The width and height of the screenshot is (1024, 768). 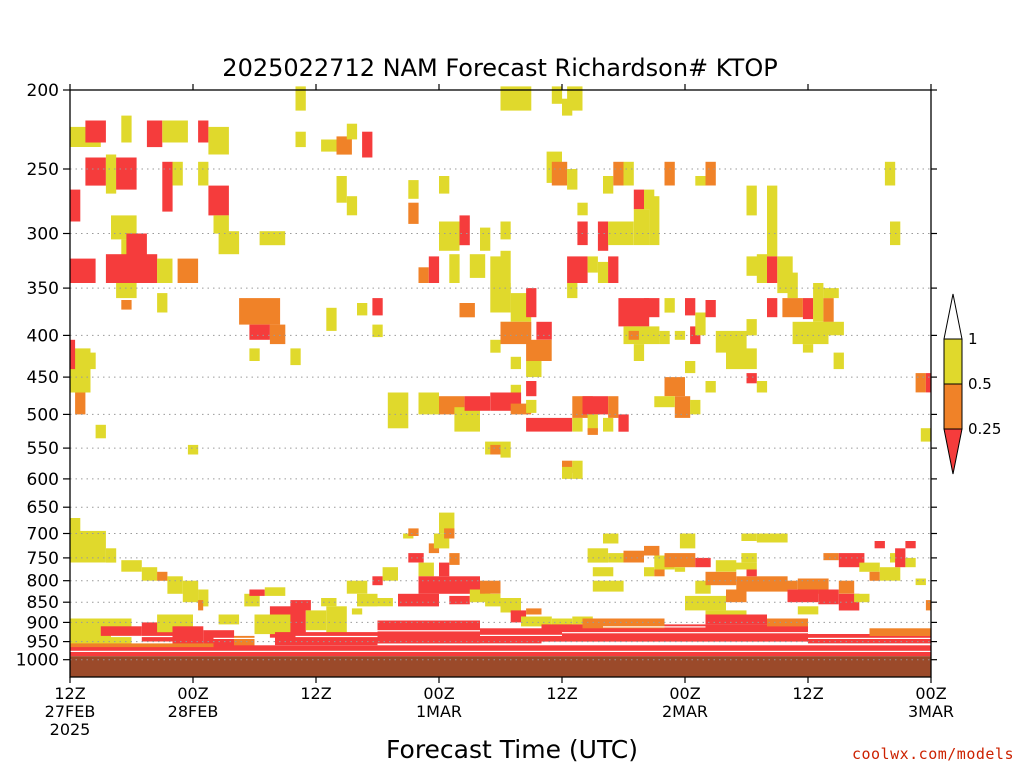 I want to click on legend: 1 0.5 0.25, so click(x=972, y=384).